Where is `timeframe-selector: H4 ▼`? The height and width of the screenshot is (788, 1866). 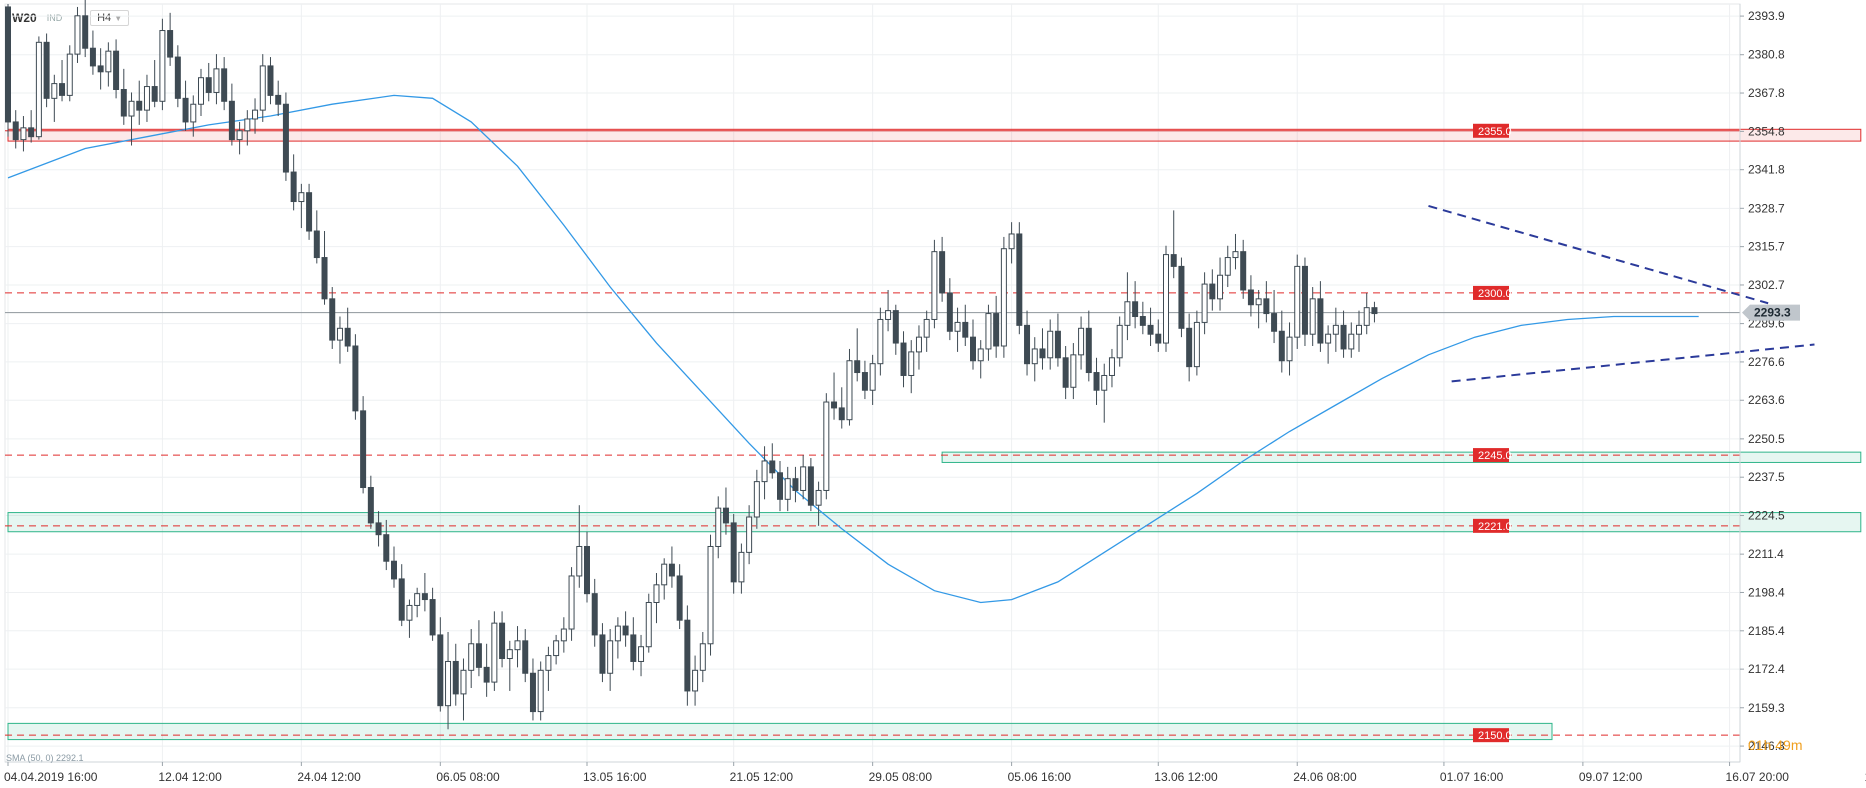
timeframe-selector: H4 ▼ is located at coordinates (110, 18).